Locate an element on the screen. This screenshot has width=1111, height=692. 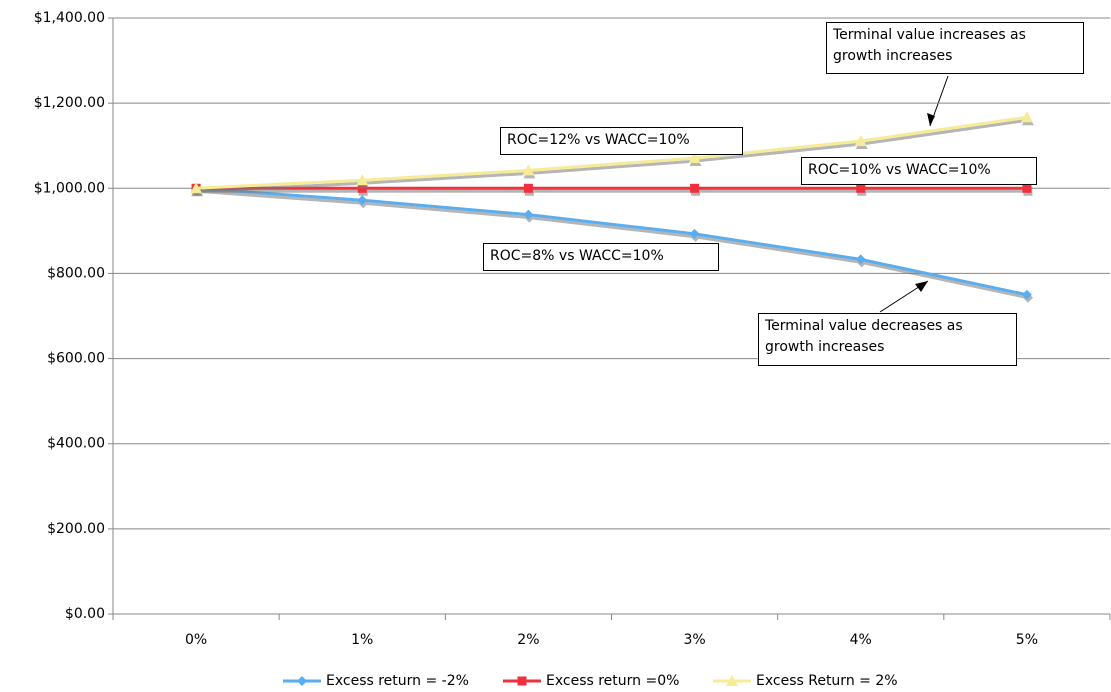
y-tick-label: $1,000.00 is located at coordinates (69, 188).